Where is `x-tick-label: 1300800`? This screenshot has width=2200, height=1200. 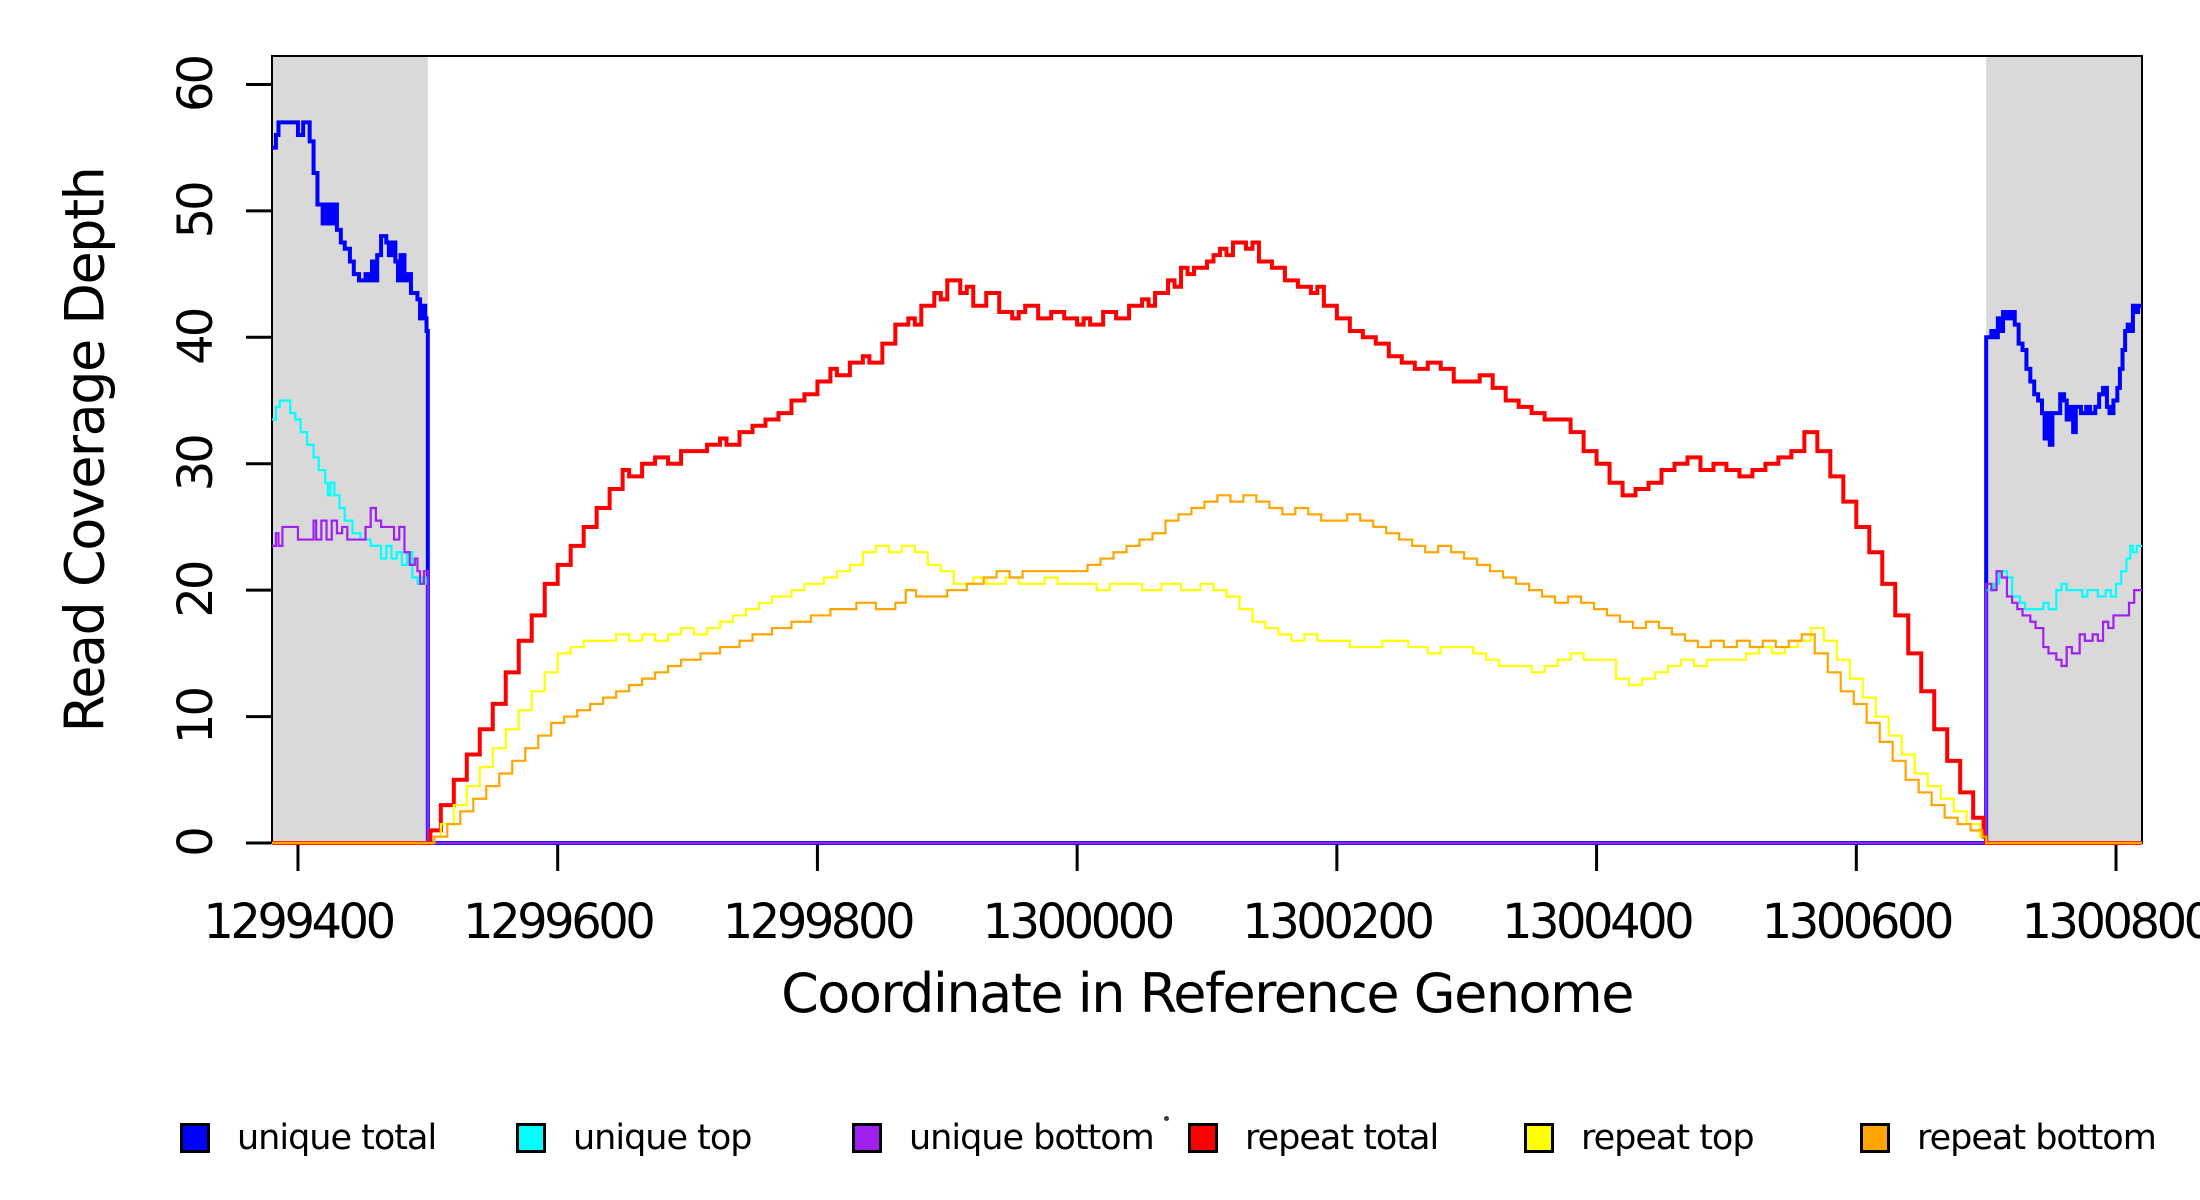
x-tick-label: 1300800 is located at coordinates (2110, 922).